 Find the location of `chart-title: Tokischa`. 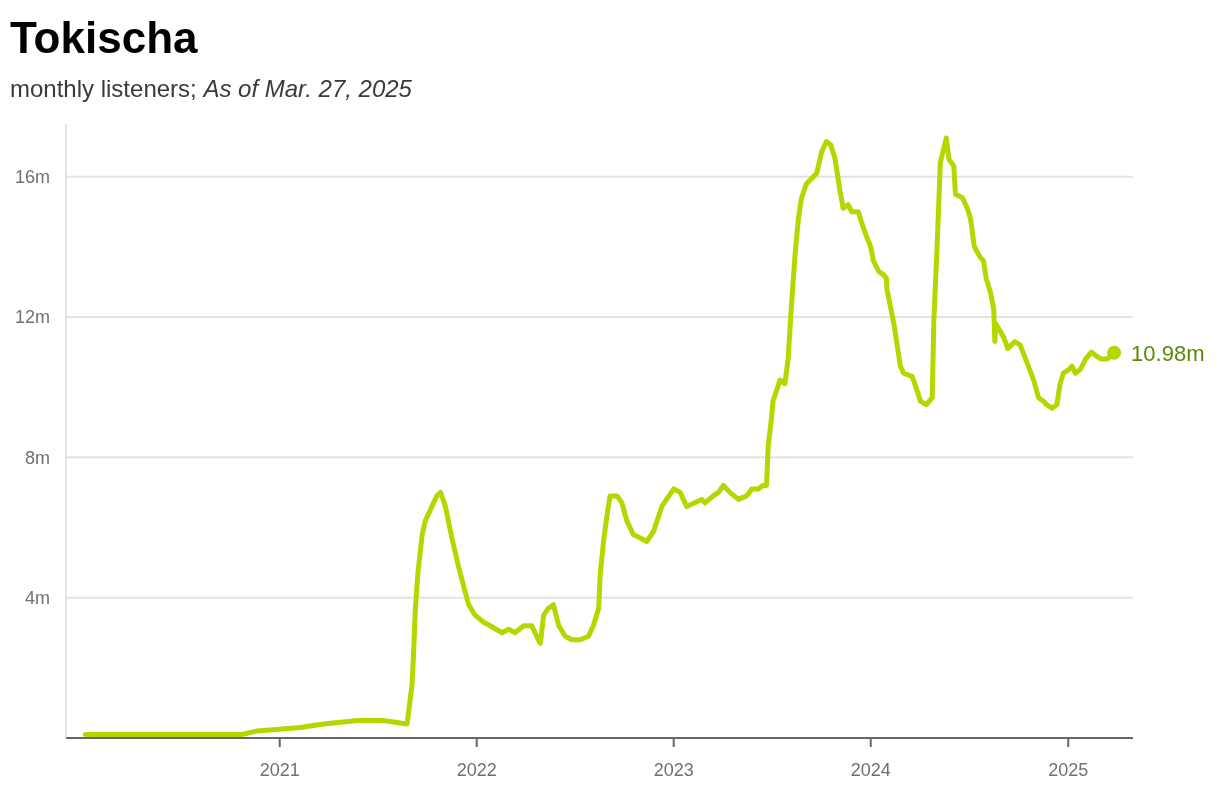

chart-title: Tokischa is located at coordinates (104, 37).